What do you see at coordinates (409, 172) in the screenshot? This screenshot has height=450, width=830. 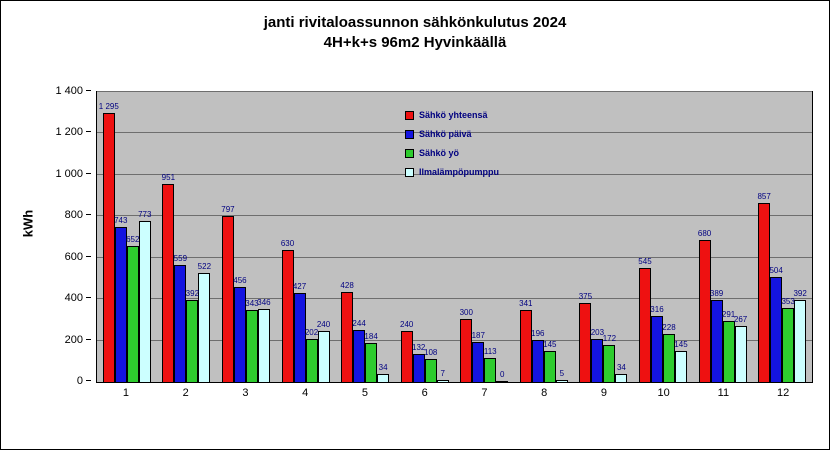 I see `legend-swatch-icon` at bounding box center [409, 172].